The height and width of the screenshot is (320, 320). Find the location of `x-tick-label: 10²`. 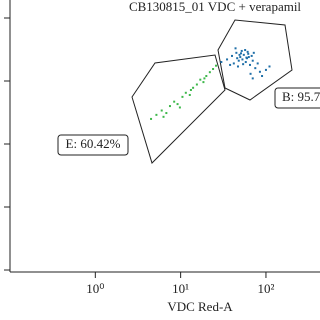

x-tick-label: 10² is located at coordinates (266, 288).